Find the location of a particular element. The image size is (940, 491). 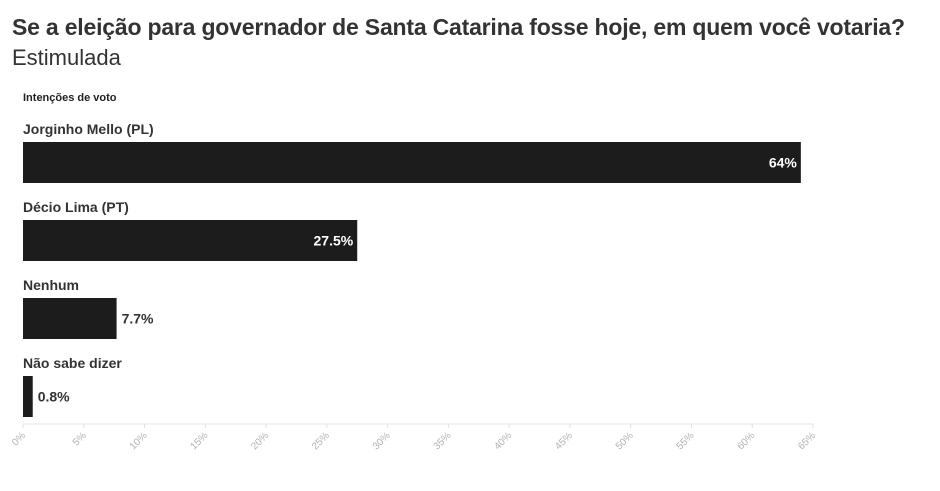

x-tick-label: 35% is located at coordinates (443, 441).